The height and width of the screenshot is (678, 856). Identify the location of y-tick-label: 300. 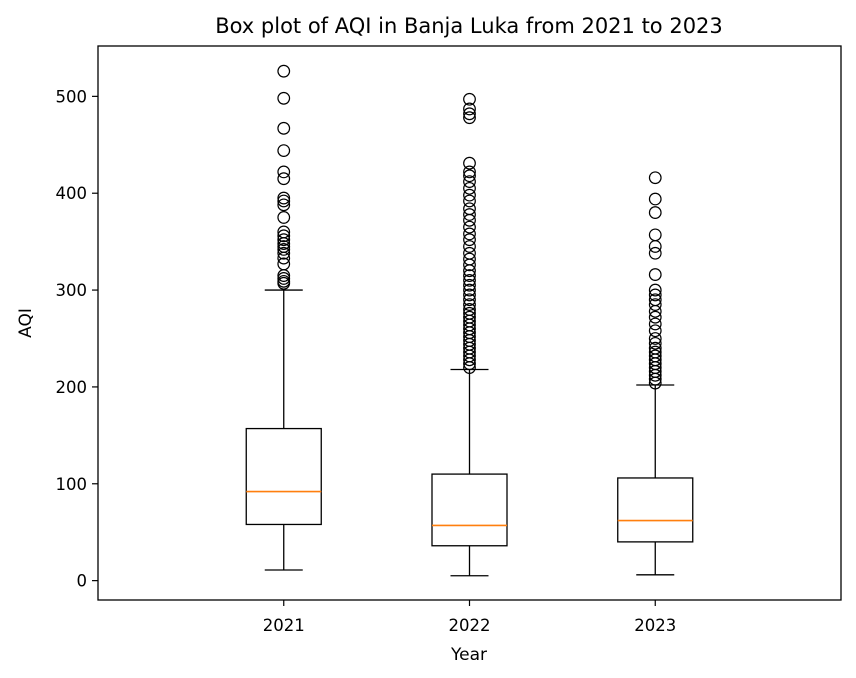
(72, 290).